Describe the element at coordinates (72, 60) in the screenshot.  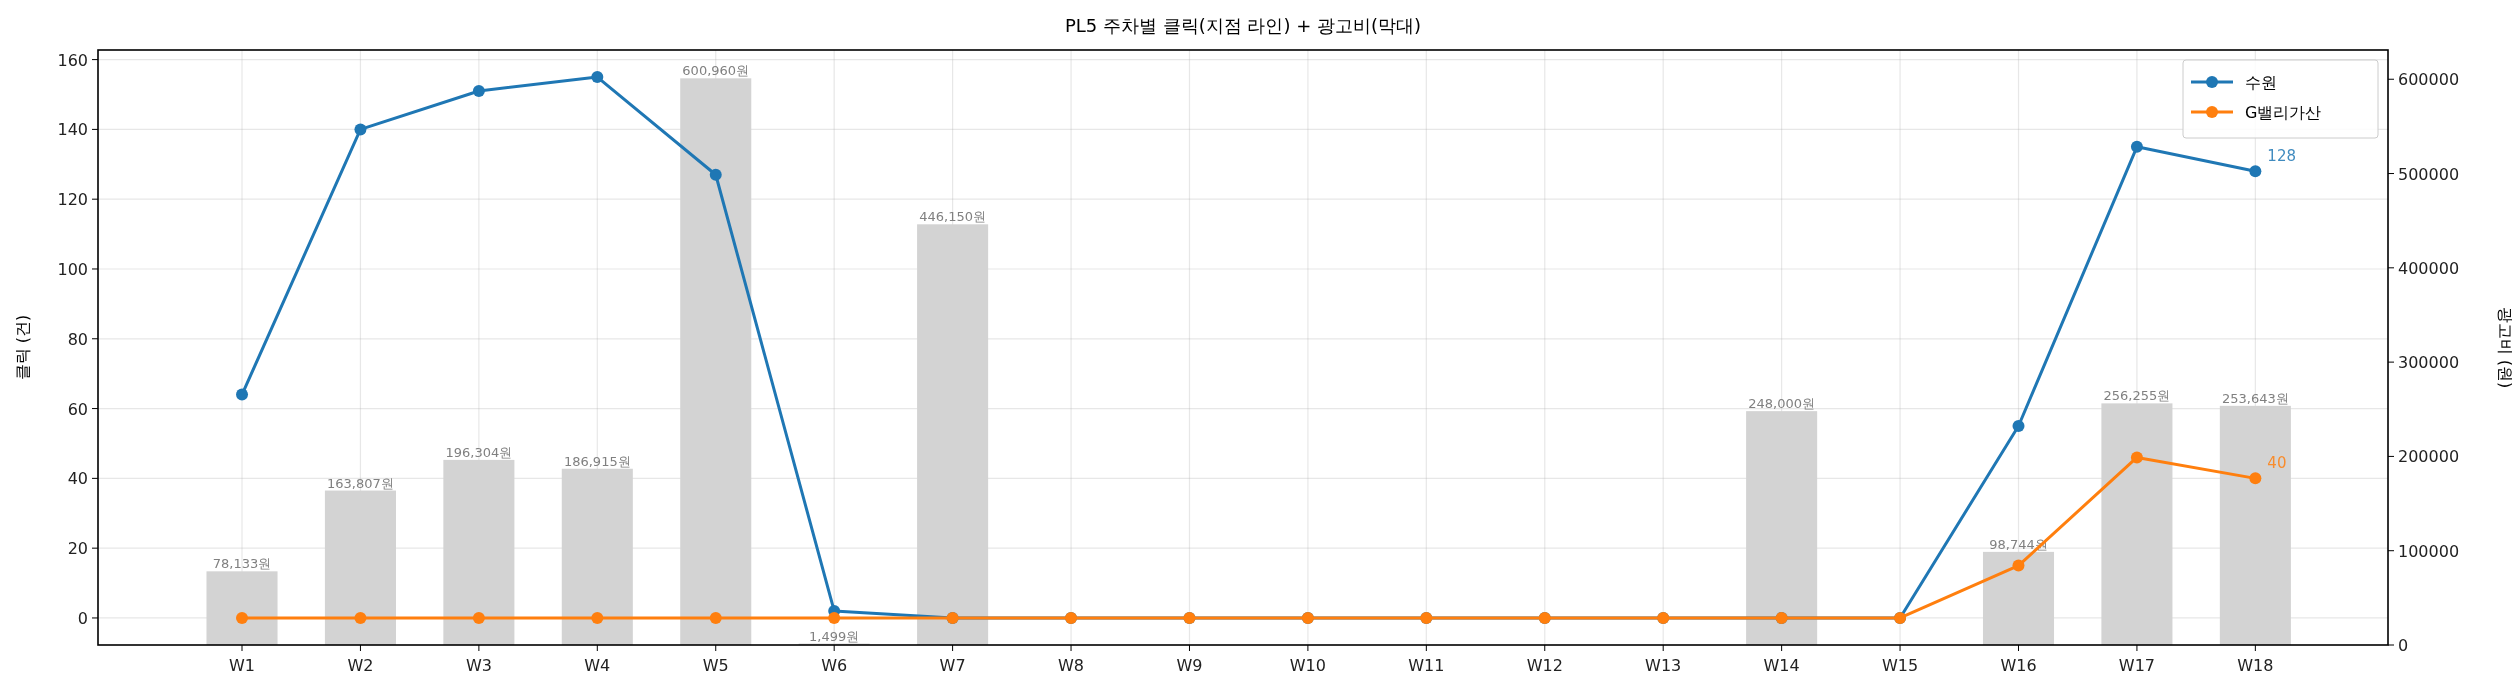
I see `y-tick-label: 160` at that location.